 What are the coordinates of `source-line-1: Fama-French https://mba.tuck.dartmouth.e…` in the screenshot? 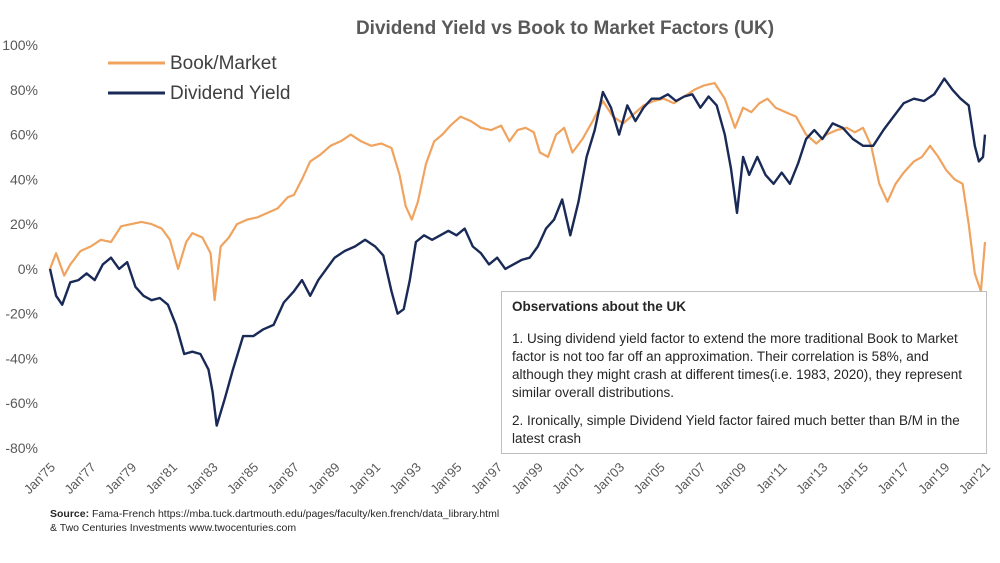 It's located at (296, 514).